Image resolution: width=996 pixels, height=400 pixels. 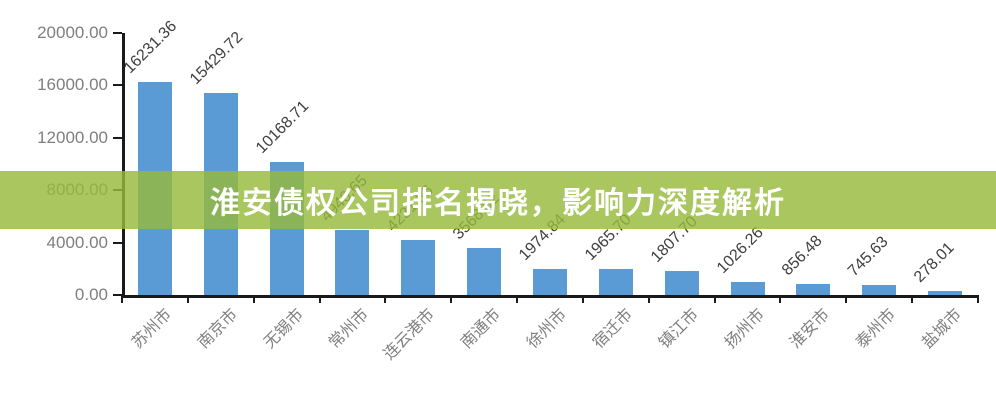 What do you see at coordinates (282, 127) in the screenshot?
I see `bar-data-label: 10168.71` at bounding box center [282, 127].